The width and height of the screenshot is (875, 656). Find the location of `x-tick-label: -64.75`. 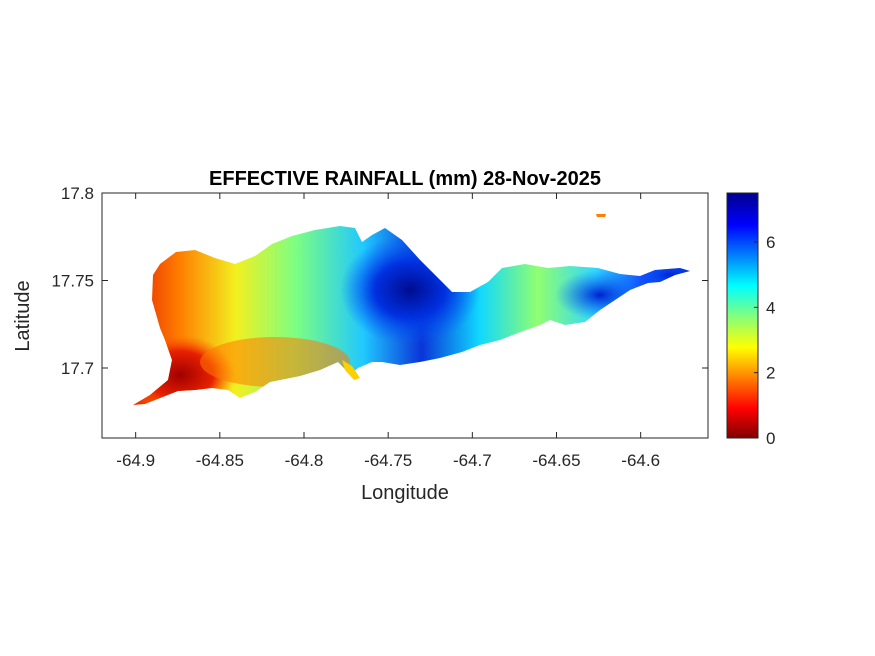

x-tick-label: -64.75 is located at coordinates (388, 460).